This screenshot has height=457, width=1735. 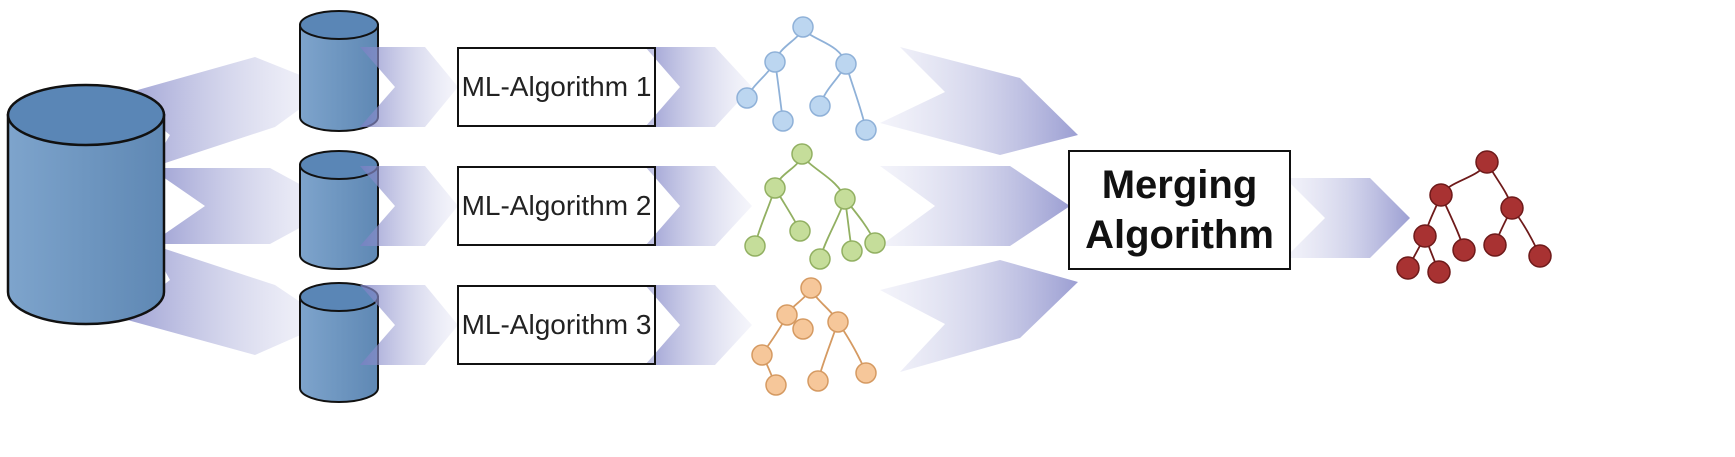 What do you see at coordinates (1347, 218) in the screenshot?
I see `arrow-merge-to-final` at bounding box center [1347, 218].